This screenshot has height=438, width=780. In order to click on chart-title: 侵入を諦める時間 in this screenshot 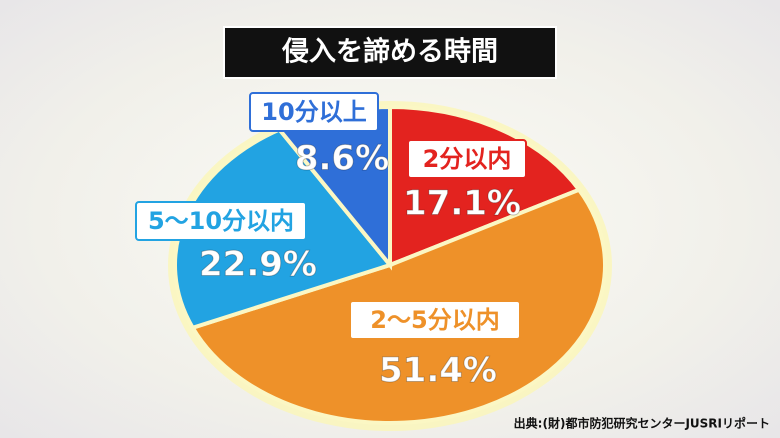, I will do `click(389, 52)`.